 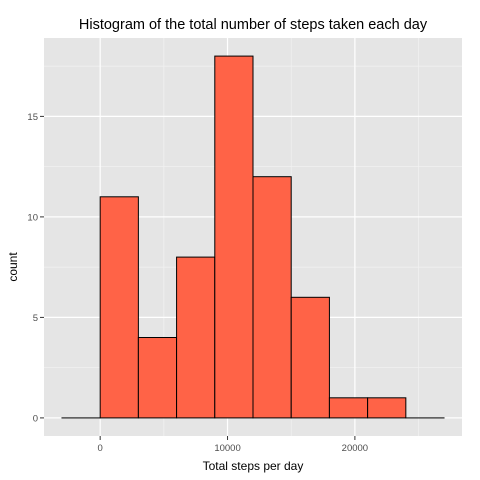 What do you see at coordinates (35, 418) in the screenshot?
I see `y-tick-label: 0` at bounding box center [35, 418].